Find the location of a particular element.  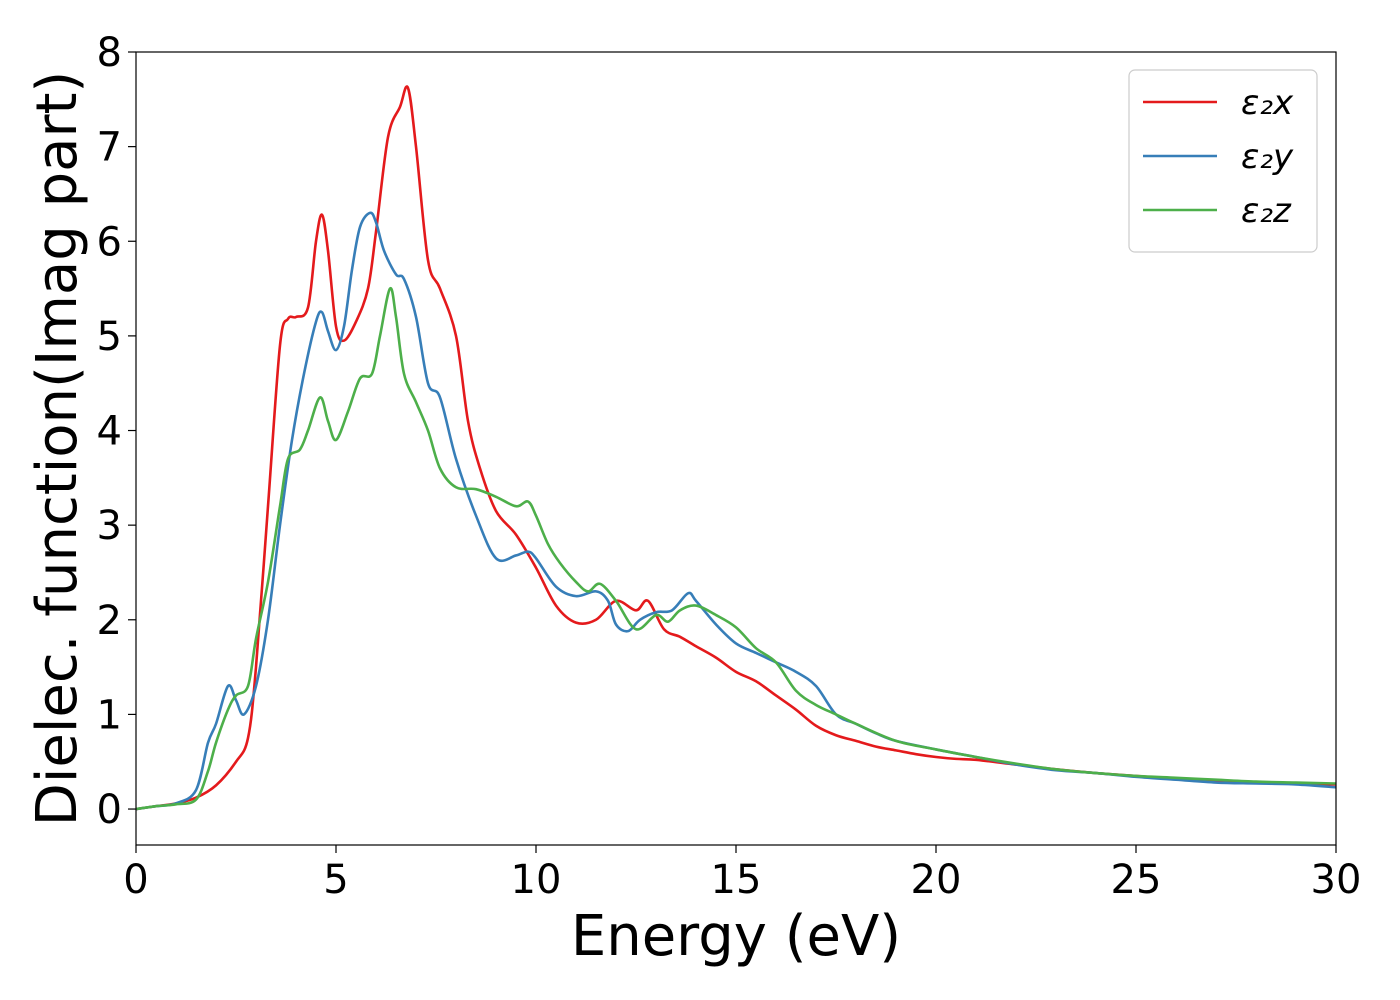

y-tick-label: 0 is located at coordinates (109, 810).